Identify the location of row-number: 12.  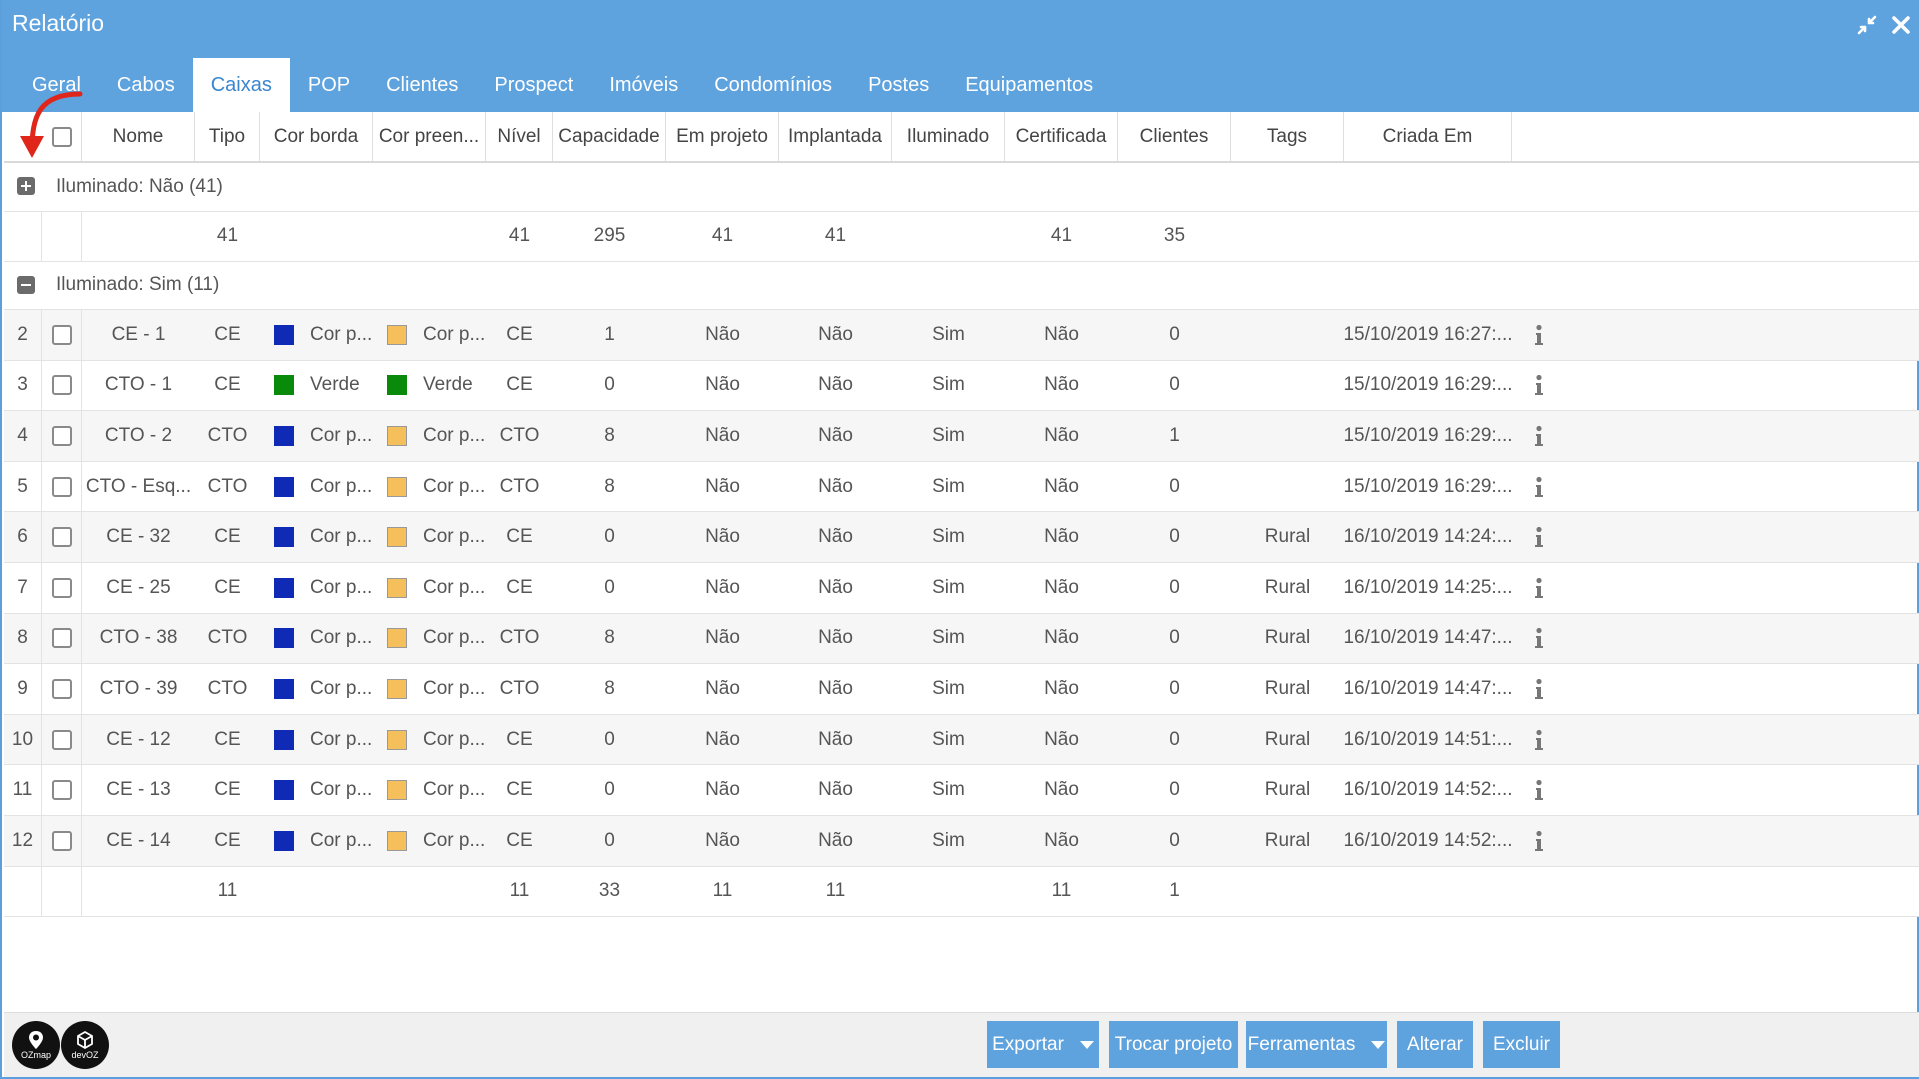
(23, 840).